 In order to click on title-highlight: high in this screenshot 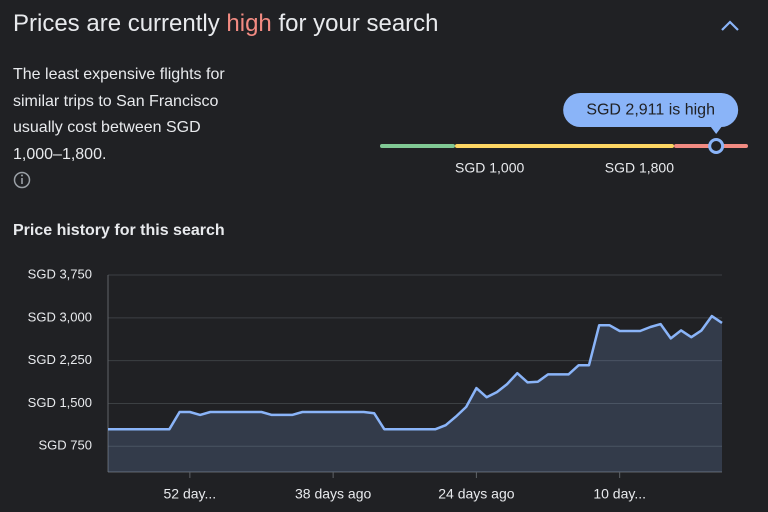, I will do `click(249, 23)`.